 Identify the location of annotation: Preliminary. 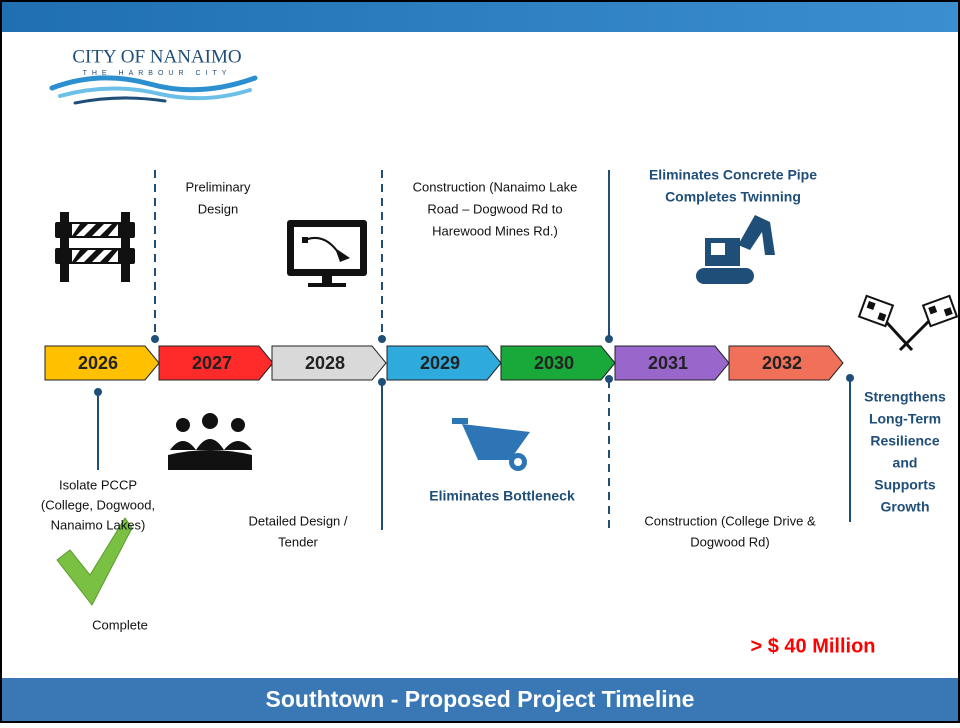
(218, 186).